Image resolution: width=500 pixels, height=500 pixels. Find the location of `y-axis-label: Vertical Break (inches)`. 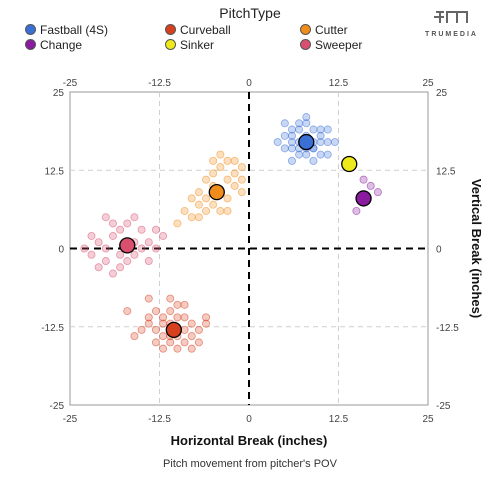

y-axis-label: Vertical Break (inches) is located at coordinates (476, 248).